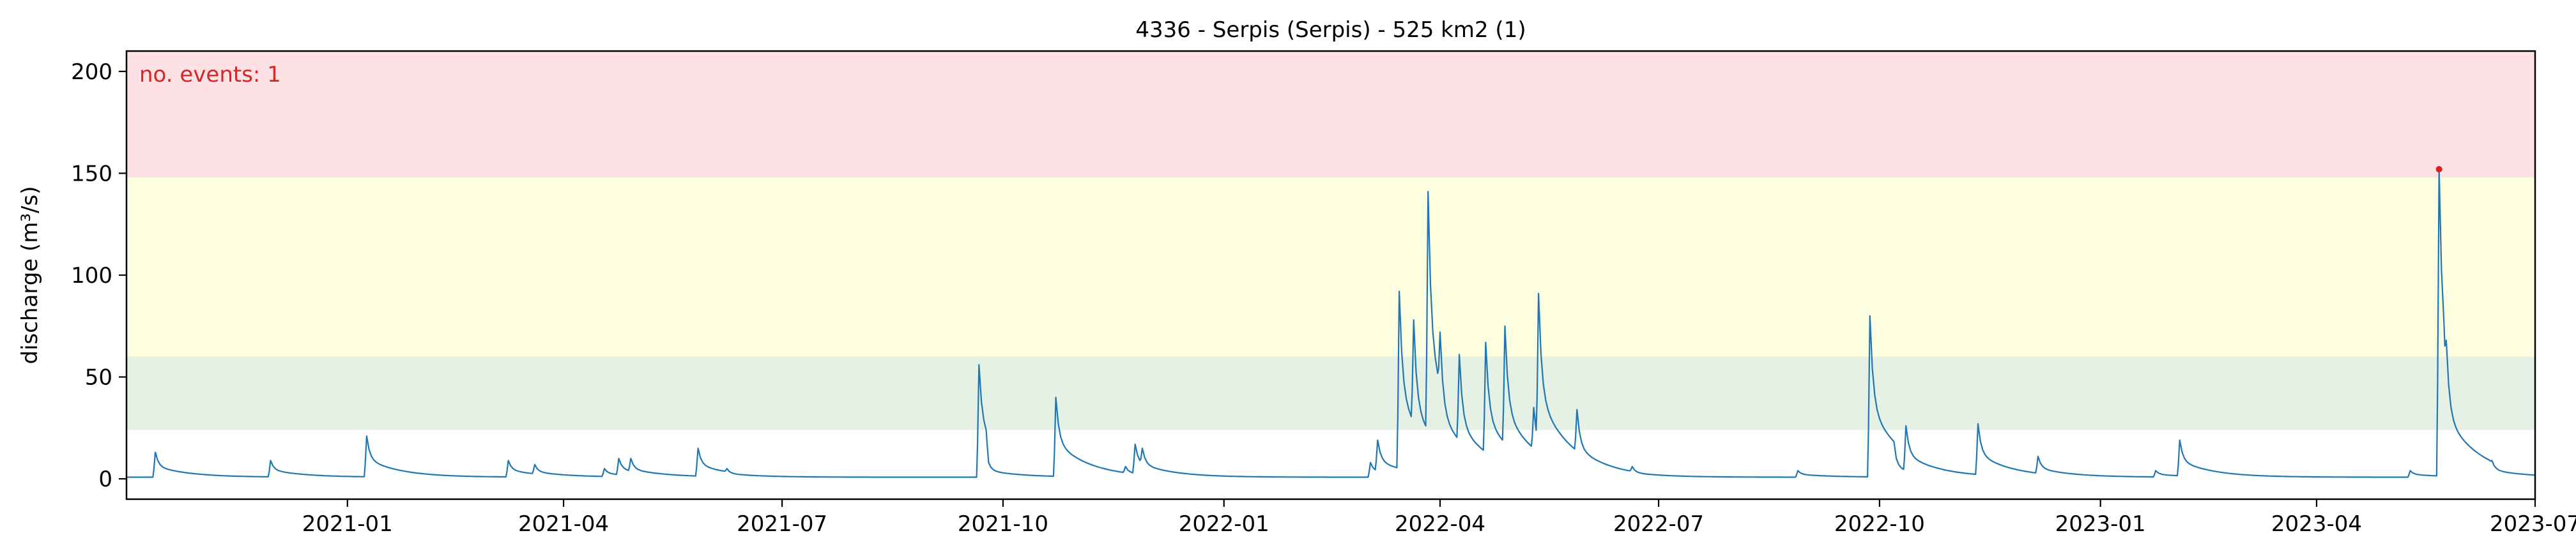 Image resolution: width=2576 pixels, height=556 pixels. Describe the element at coordinates (1879, 524) in the screenshot. I see `x-tick-label: 2022-10` at that location.